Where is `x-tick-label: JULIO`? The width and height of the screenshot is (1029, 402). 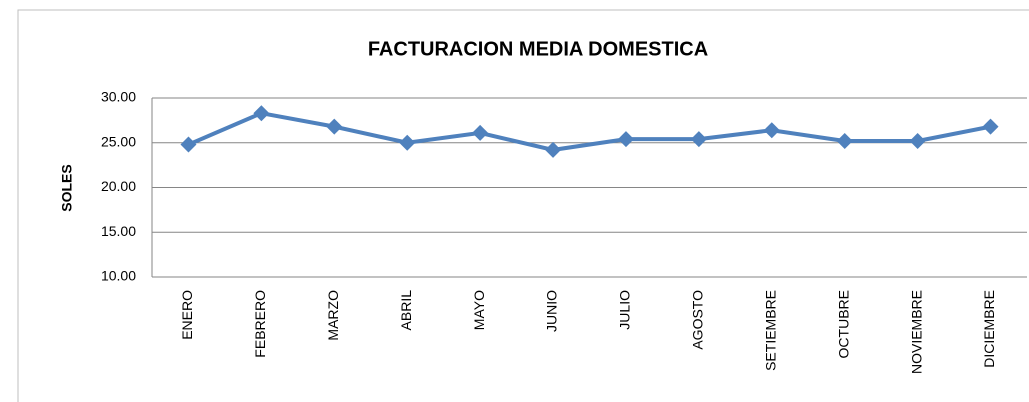
x-tick-label: JULIO is located at coordinates (625, 310).